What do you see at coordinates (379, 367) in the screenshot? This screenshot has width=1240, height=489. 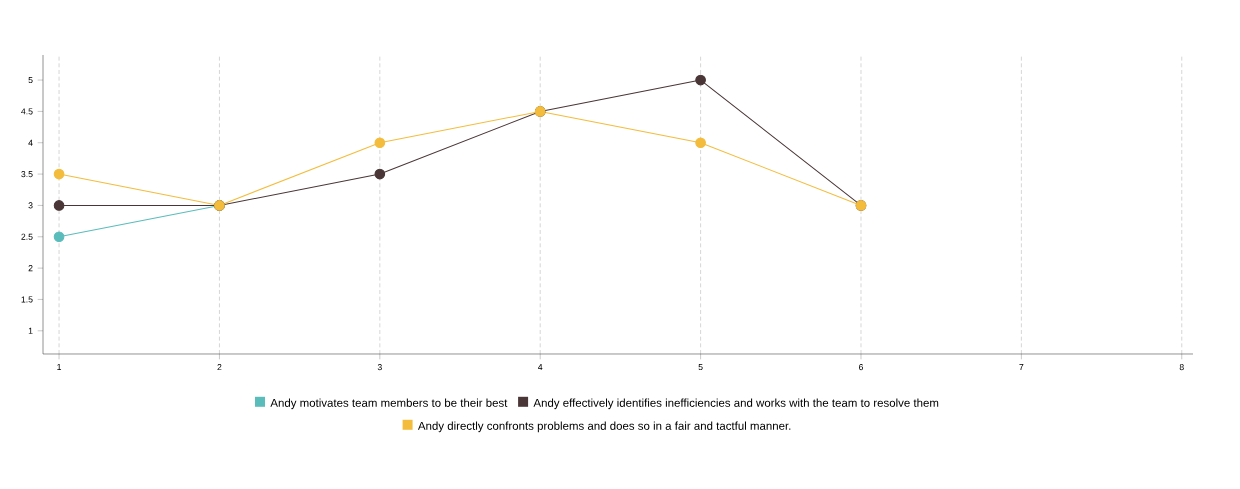 I see `x-tick-label: 3` at bounding box center [379, 367].